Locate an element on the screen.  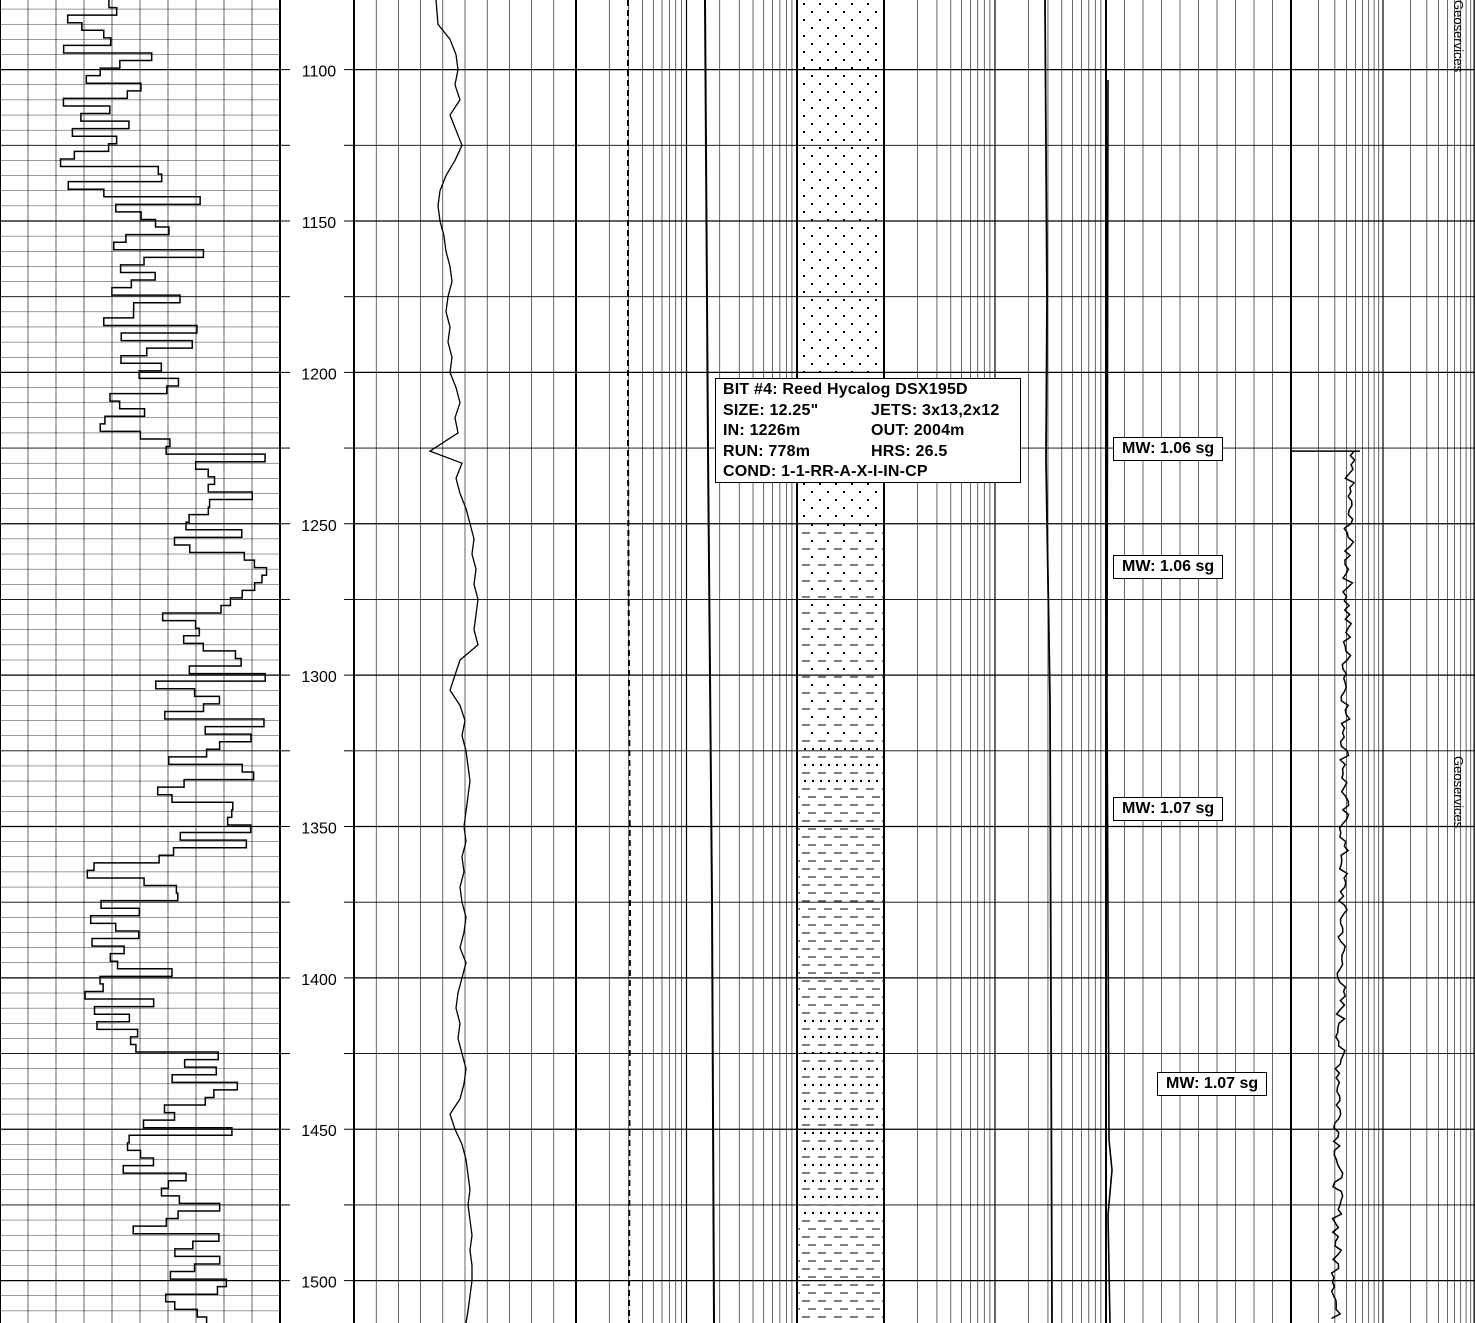
bit-size: SIZE: 12.25" is located at coordinates (771, 410).